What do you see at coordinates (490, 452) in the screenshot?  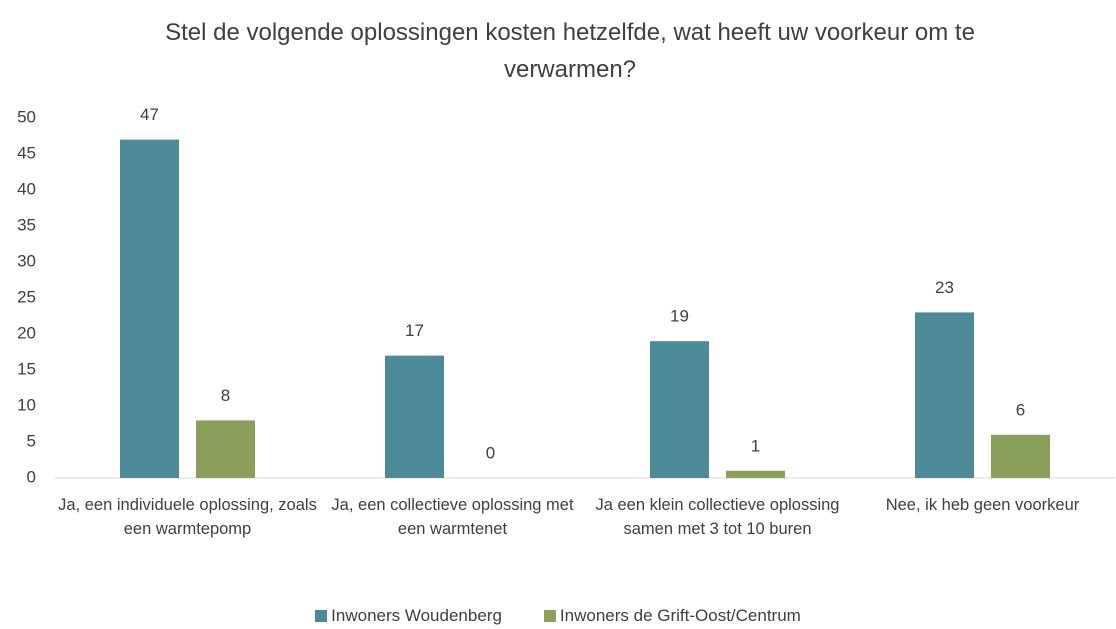 I see `data-label: 0` at bounding box center [490, 452].